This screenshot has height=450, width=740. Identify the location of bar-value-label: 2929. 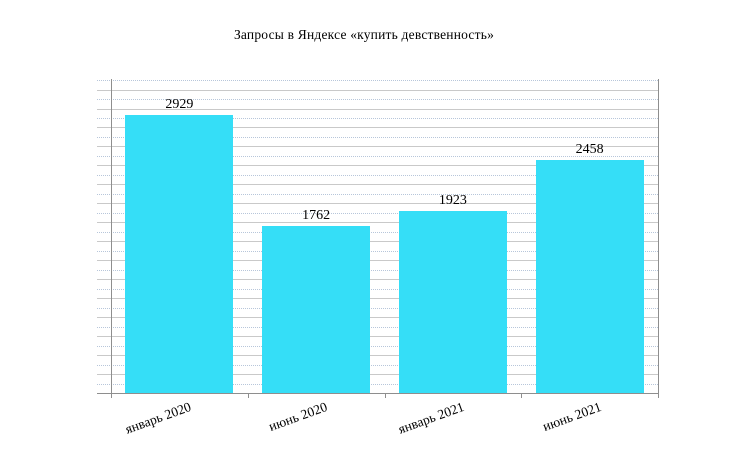
(179, 105).